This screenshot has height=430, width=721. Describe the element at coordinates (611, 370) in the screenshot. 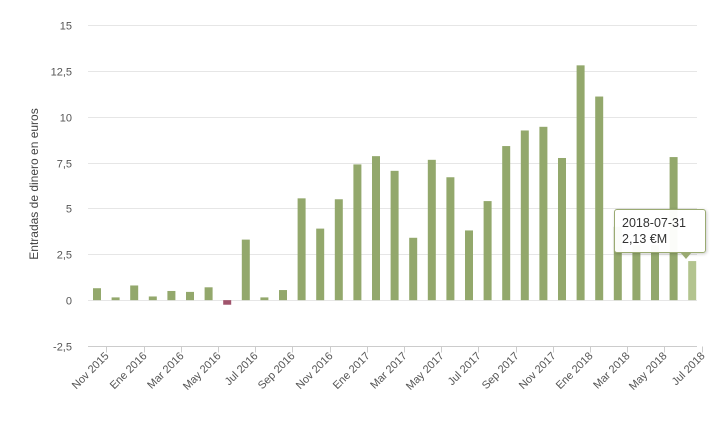

I see `x-tick-label: Mar 2018` at that location.